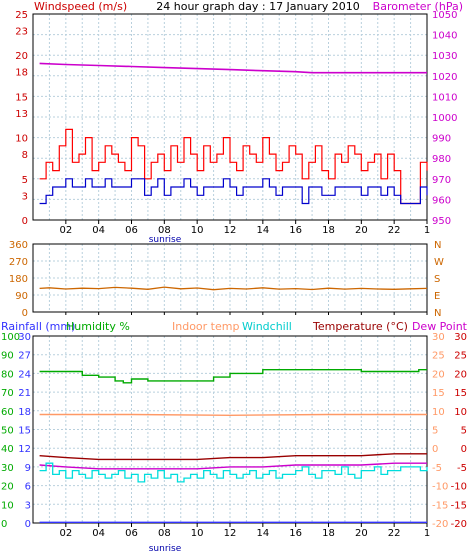 This screenshot has width=468, height=557. Describe the element at coordinates (438, 412) in the screenshot. I see `temp-right-tick-label: 10` at that location.